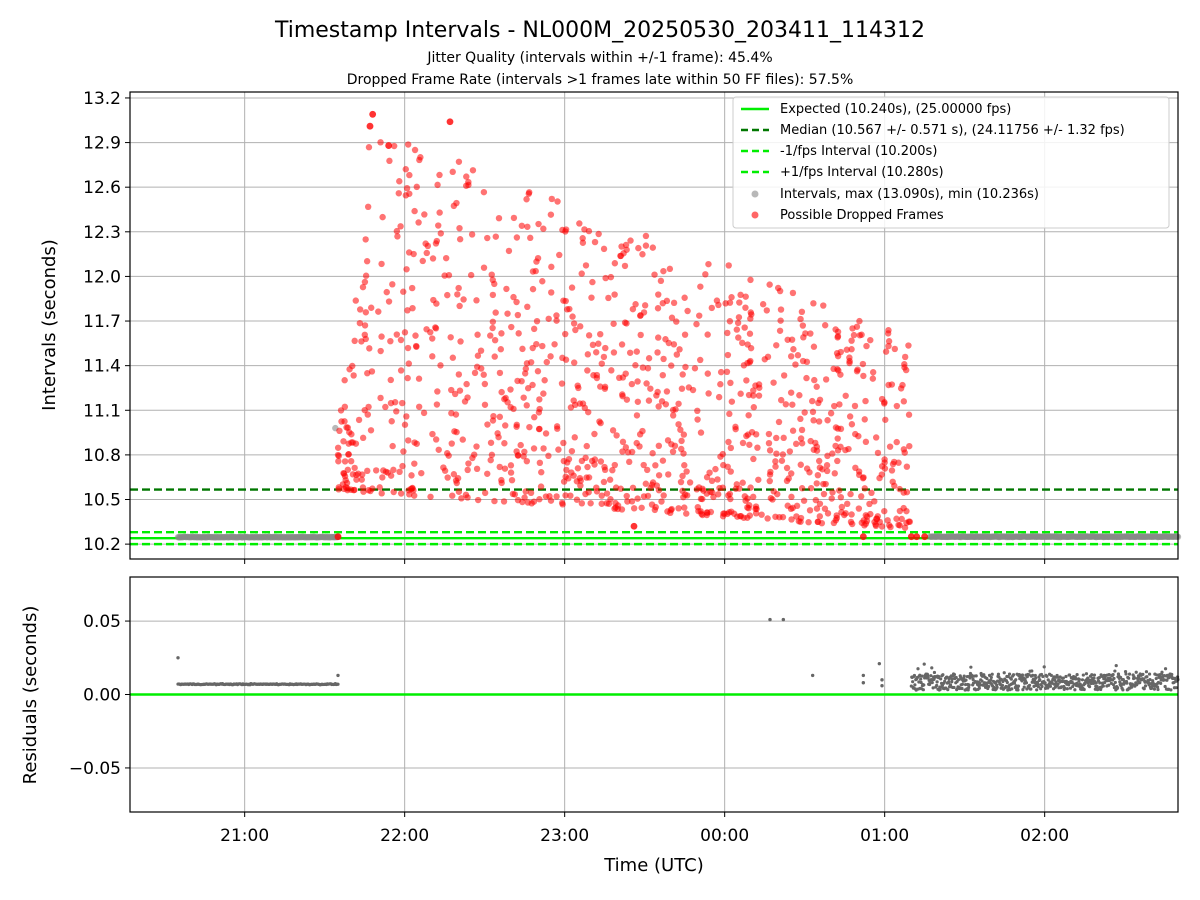 Image resolution: width=1200 pixels, height=900 pixels. I want to click on x-axis-label: Time (UTC), so click(653, 865).